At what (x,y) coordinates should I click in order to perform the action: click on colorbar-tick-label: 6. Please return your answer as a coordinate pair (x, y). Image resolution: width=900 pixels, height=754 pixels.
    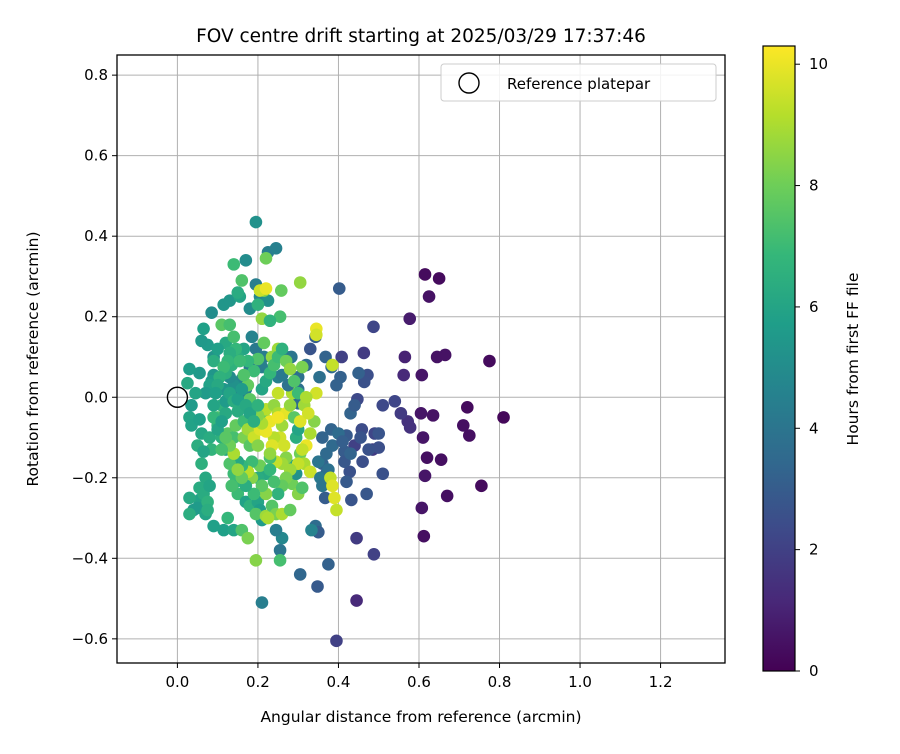
    Looking at the image, I should click on (814, 307).